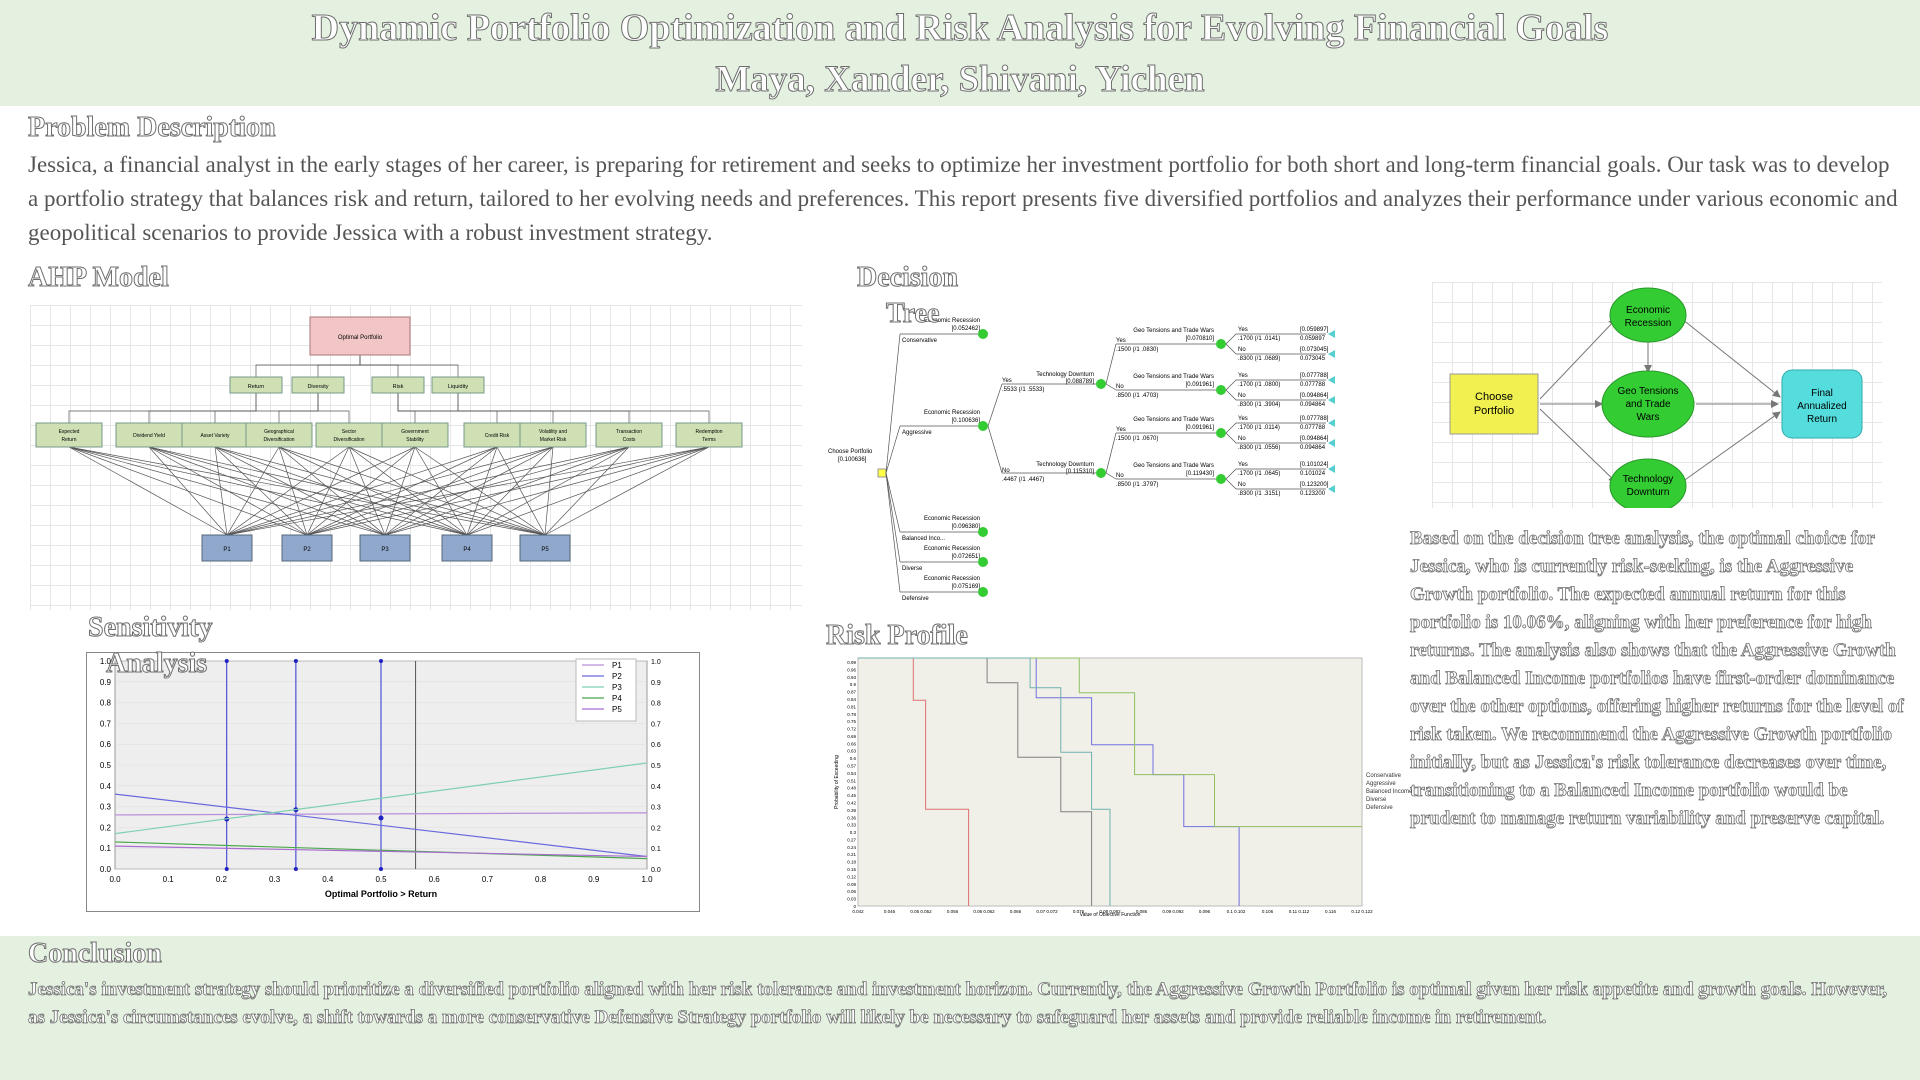 The height and width of the screenshot is (1080, 1920). What do you see at coordinates (1259, 385) in the screenshot?
I see `leaf-prob: .1700 (/1 .0800)` at bounding box center [1259, 385].